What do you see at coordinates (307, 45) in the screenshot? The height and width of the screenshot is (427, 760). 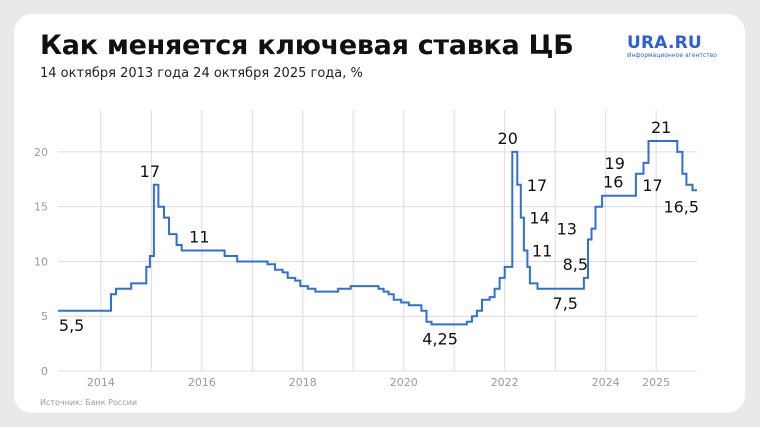 I see `page-title: Как меняется ключевая ставка ЦБ` at bounding box center [307, 45].